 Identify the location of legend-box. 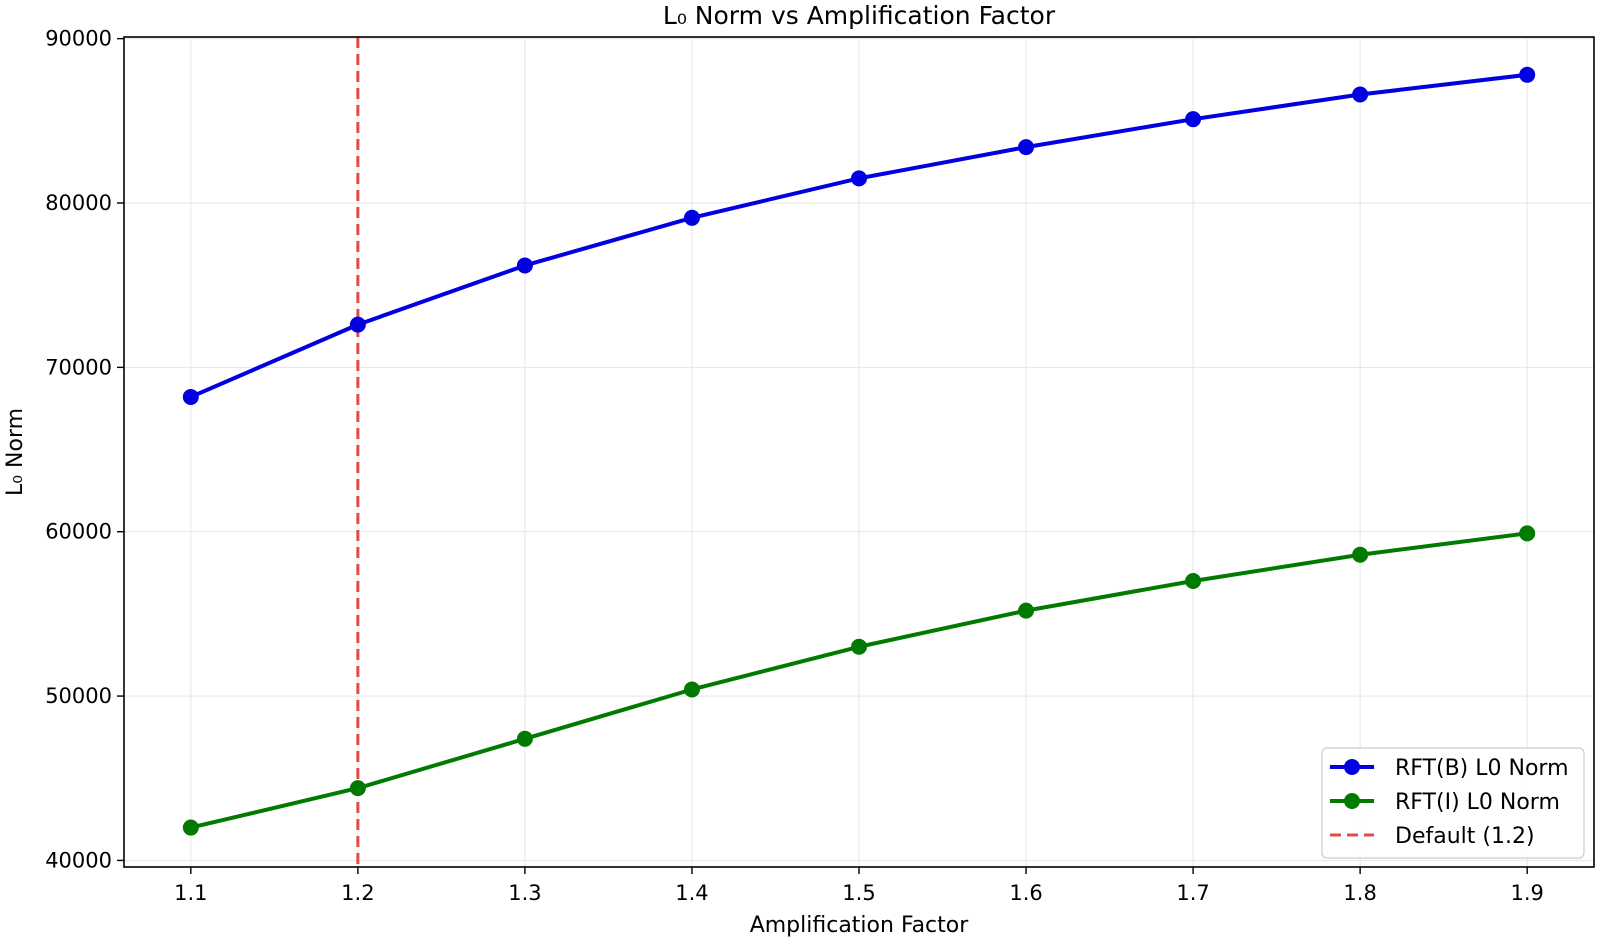
(1453, 803).